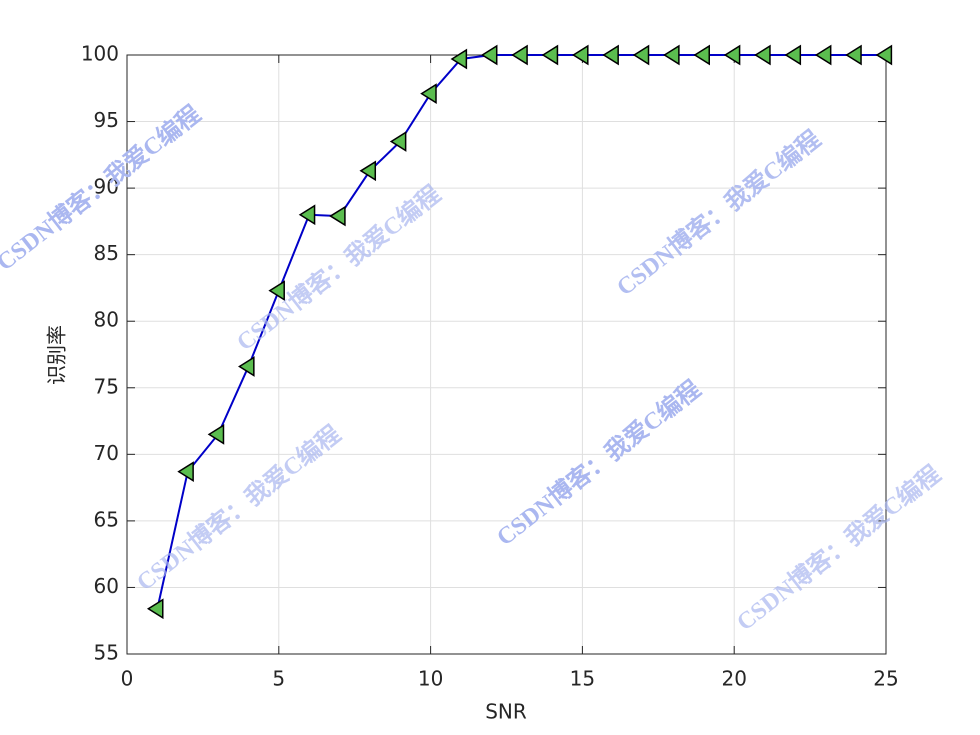 Image resolution: width=980 pixels, height=735 pixels. I want to click on y-tick-label: 65, so click(106, 519).